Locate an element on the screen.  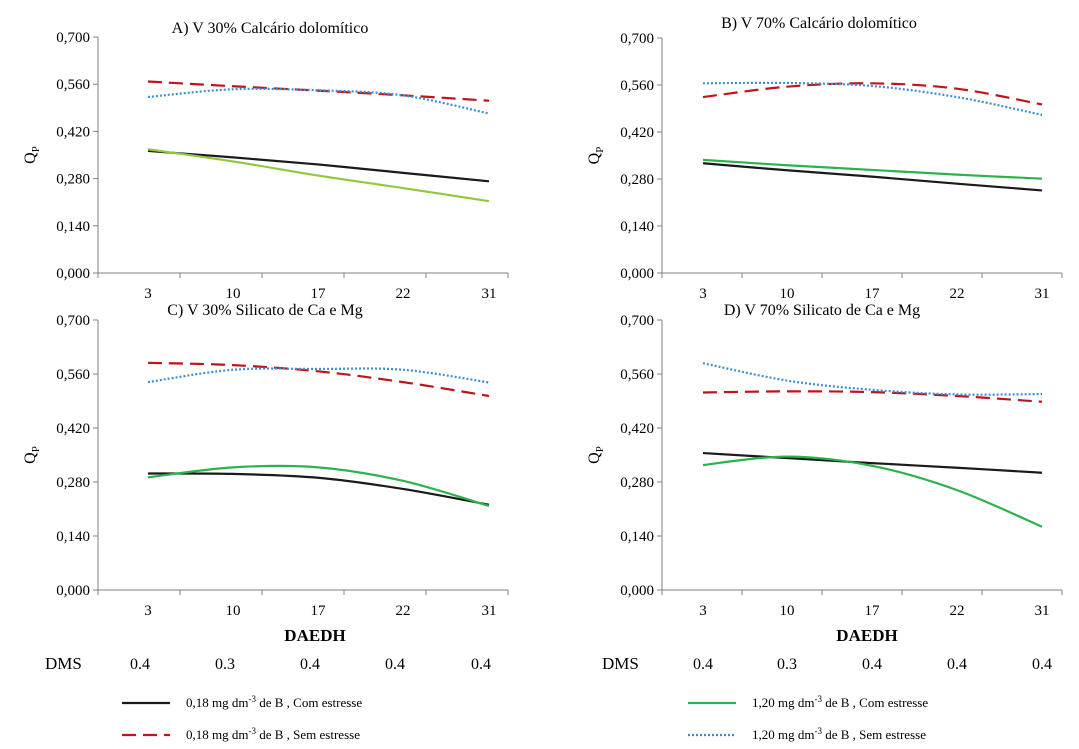
dms-label-right: DMS is located at coordinates (620, 663).